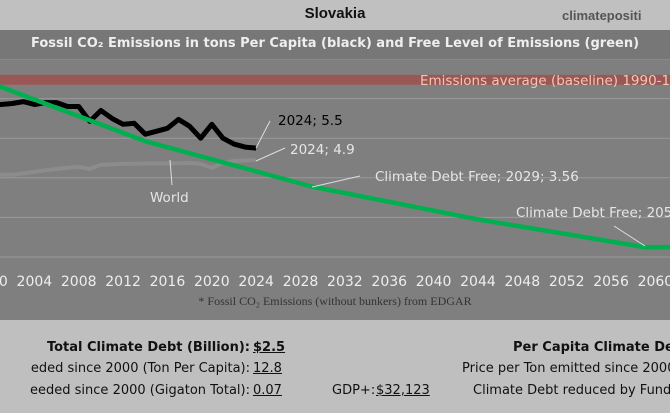 The height and width of the screenshot is (413, 670). Describe the element at coordinates (335, 79) in the screenshot. I see `baseline-band` at that location.